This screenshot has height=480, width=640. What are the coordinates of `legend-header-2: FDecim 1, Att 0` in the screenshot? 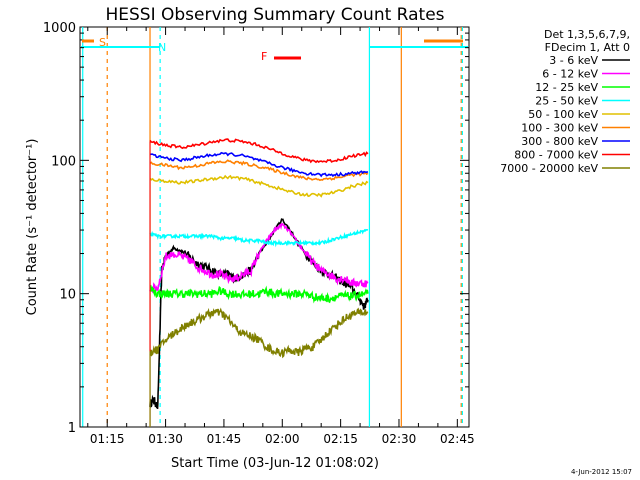 It's located at (587, 47).